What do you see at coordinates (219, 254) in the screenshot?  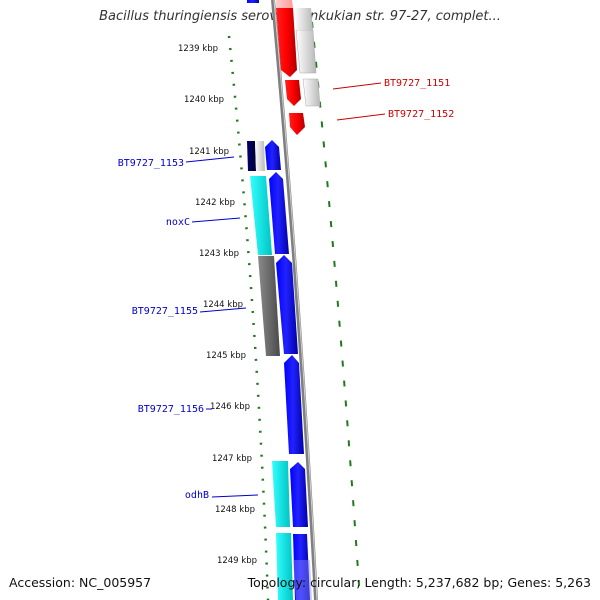 I see `kbp-tick-label: 1243 kbp` at bounding box center [219, 254].